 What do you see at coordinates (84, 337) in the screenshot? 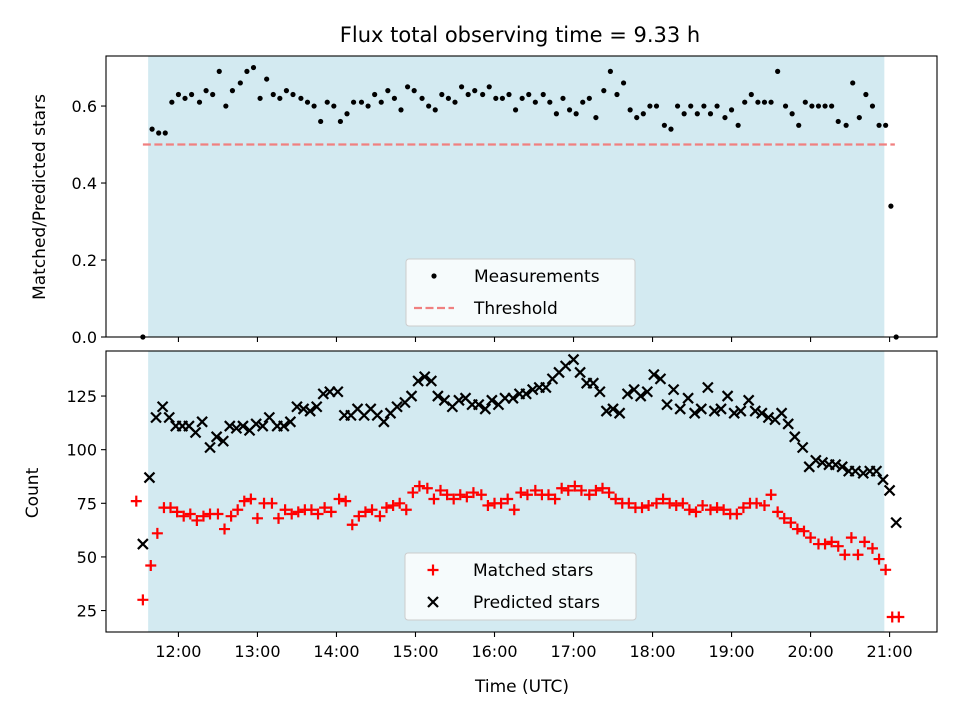
I see `y-tick-label: 0.0` at bounding box center [84, 337].